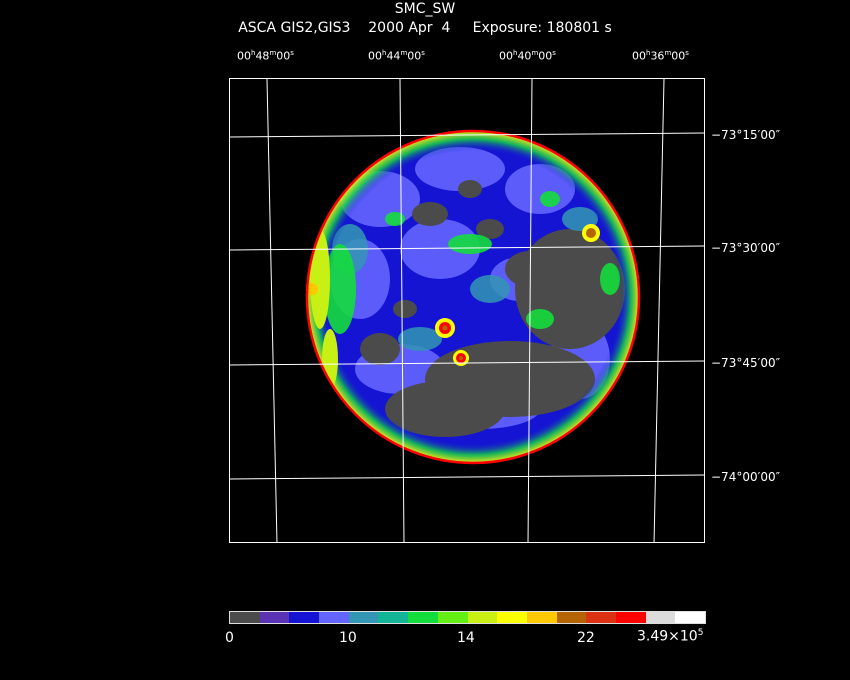 The width and height of the screenshot is (850, 680). Describe the element at coordinates (660, 56) in the screenshot. I see `ra-label-4: 00h36m00s` at that location.